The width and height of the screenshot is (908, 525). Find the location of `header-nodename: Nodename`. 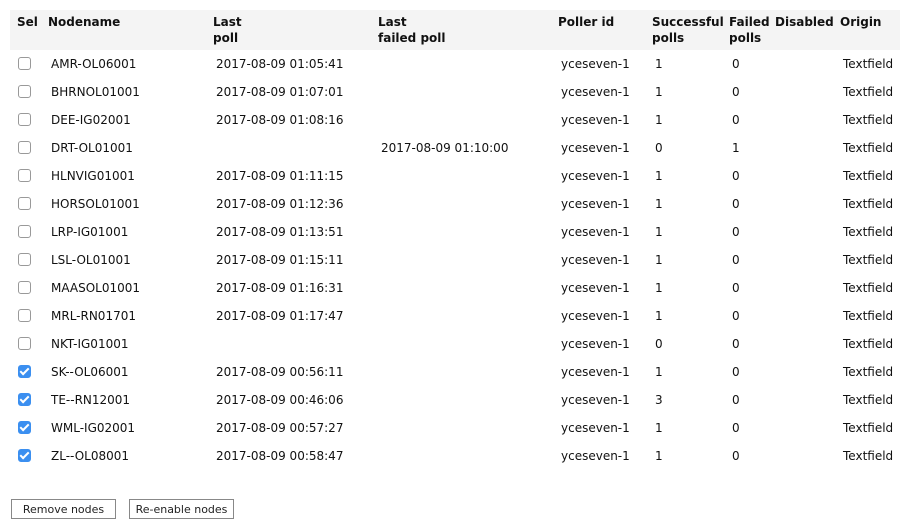

header-nodename: Nodename is located at coordinates (127, 30).